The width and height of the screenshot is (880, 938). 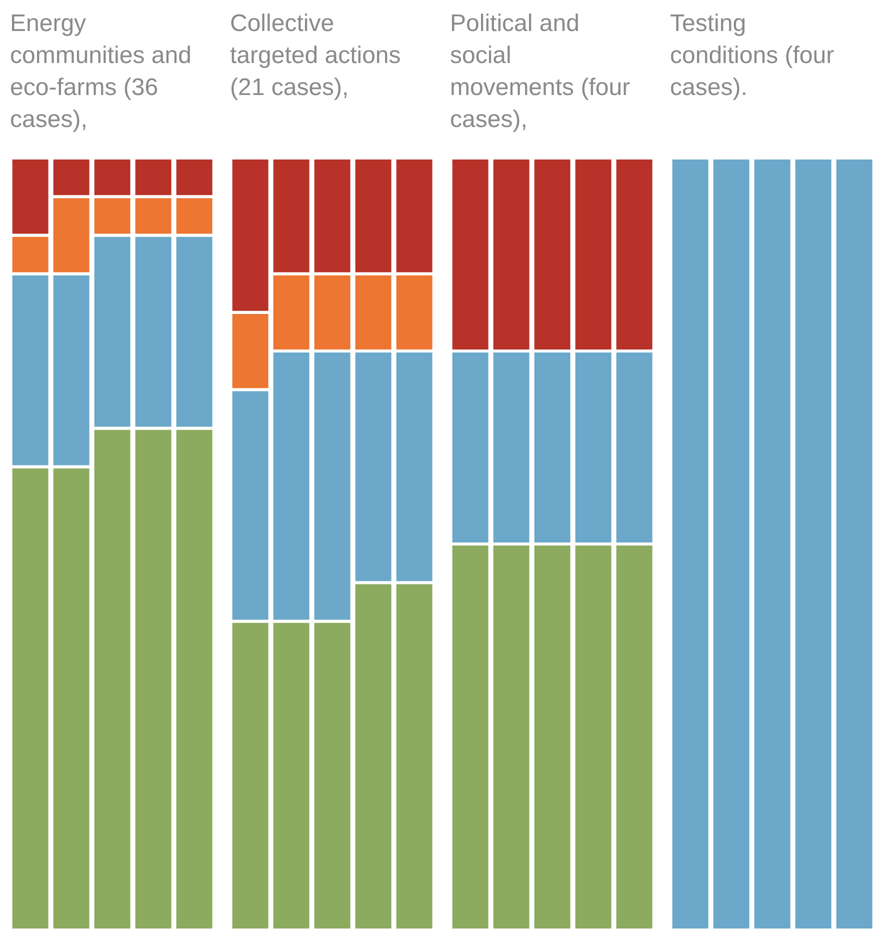 I want to click on chart-title: Testing conditions (four cases)., so click(x=753, y=56).